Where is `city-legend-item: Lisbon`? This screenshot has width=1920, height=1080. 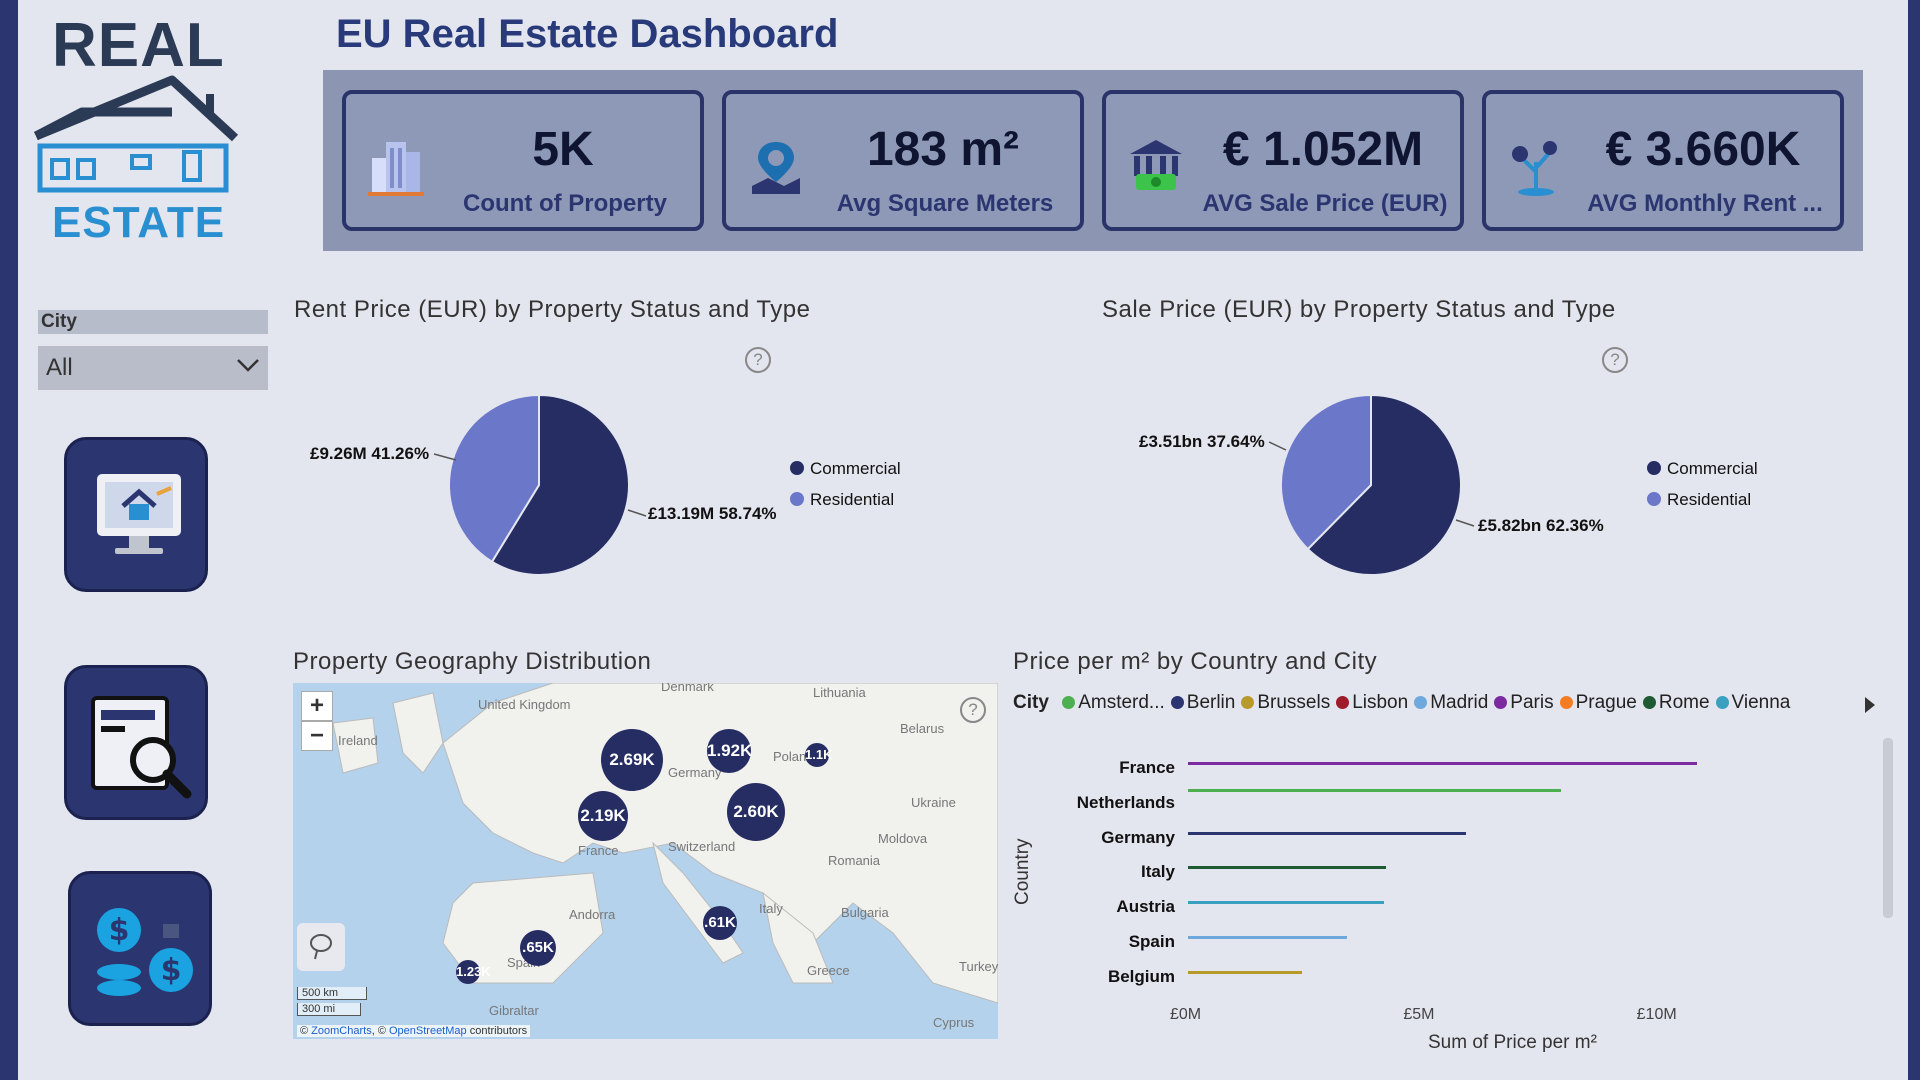
city-legend-item: Lisbon is located at coordinates (1372, 702).